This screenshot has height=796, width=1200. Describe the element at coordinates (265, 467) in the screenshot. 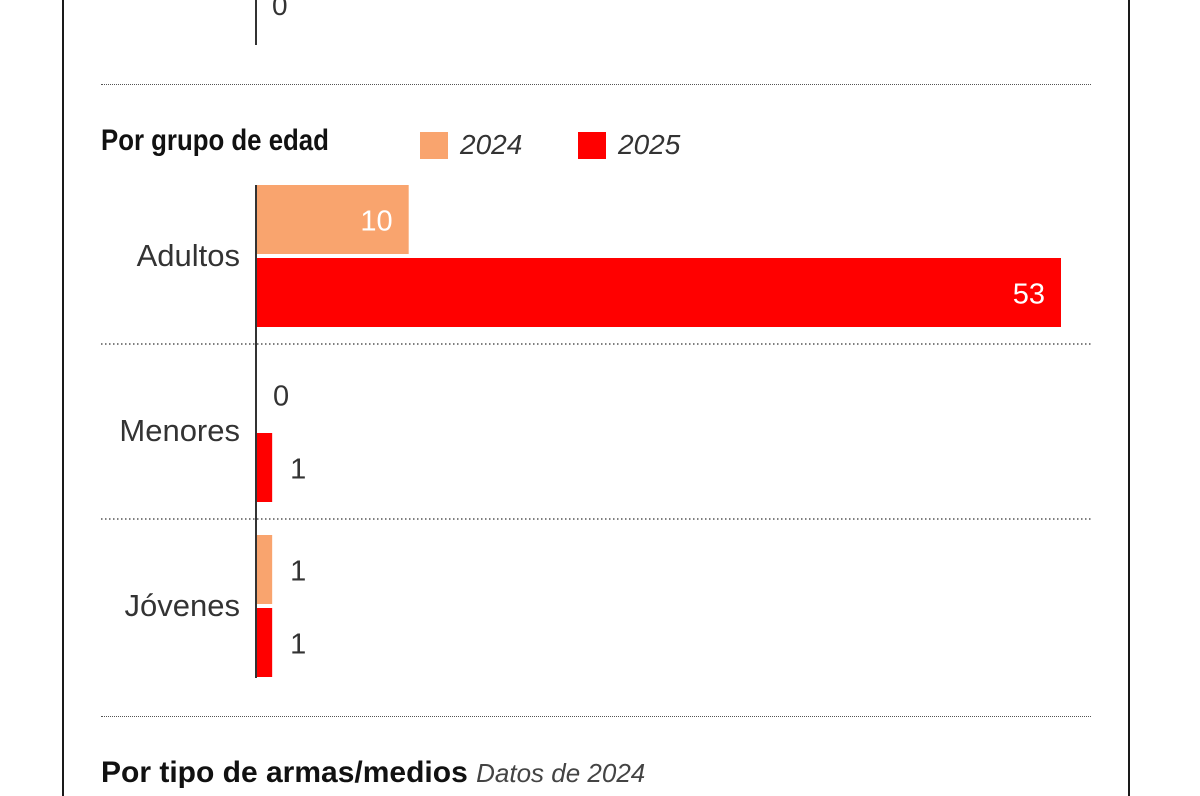

I see `bar-menores-2025` at that location.